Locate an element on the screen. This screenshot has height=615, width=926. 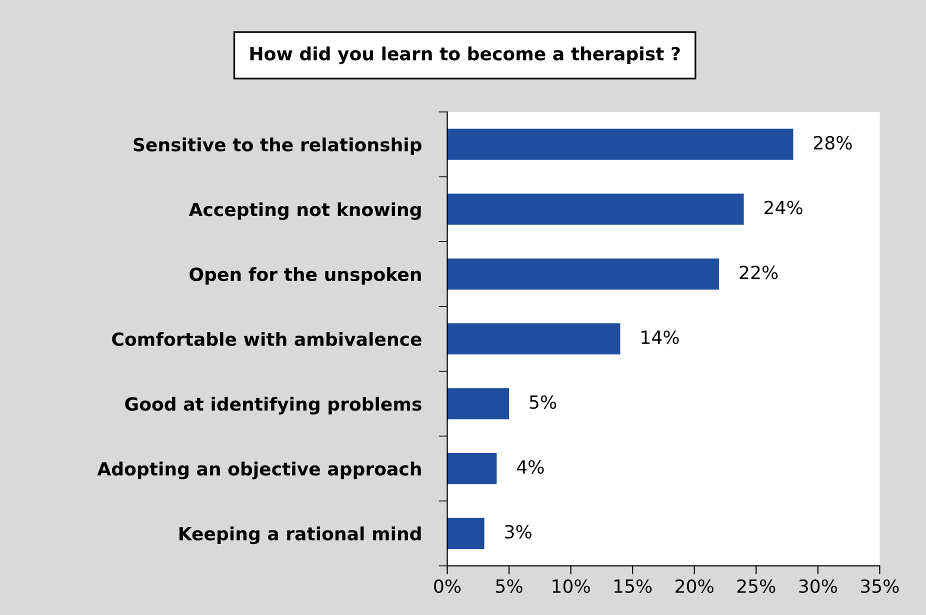
y-tick-label: Keeping a rational mind is located at coordinates (300, 535).